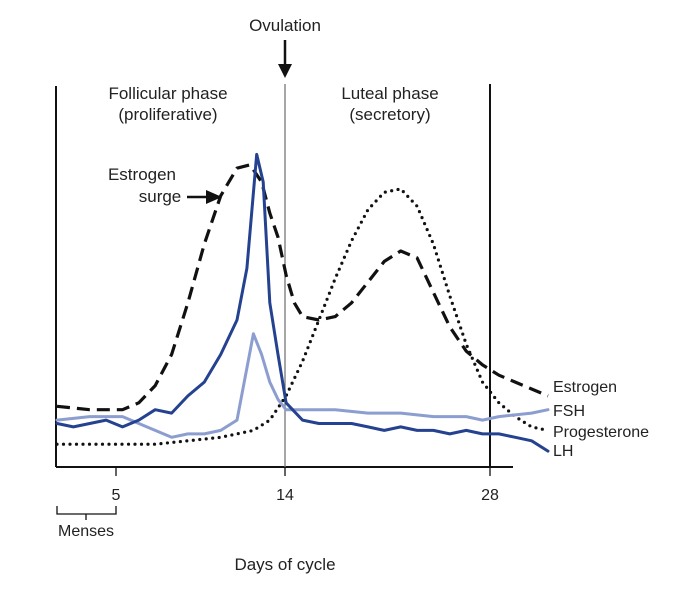  Describe the element at coordinates (160, 196) in the screenshot. I see `estrogen-surge-sublabel: surge` at that location.